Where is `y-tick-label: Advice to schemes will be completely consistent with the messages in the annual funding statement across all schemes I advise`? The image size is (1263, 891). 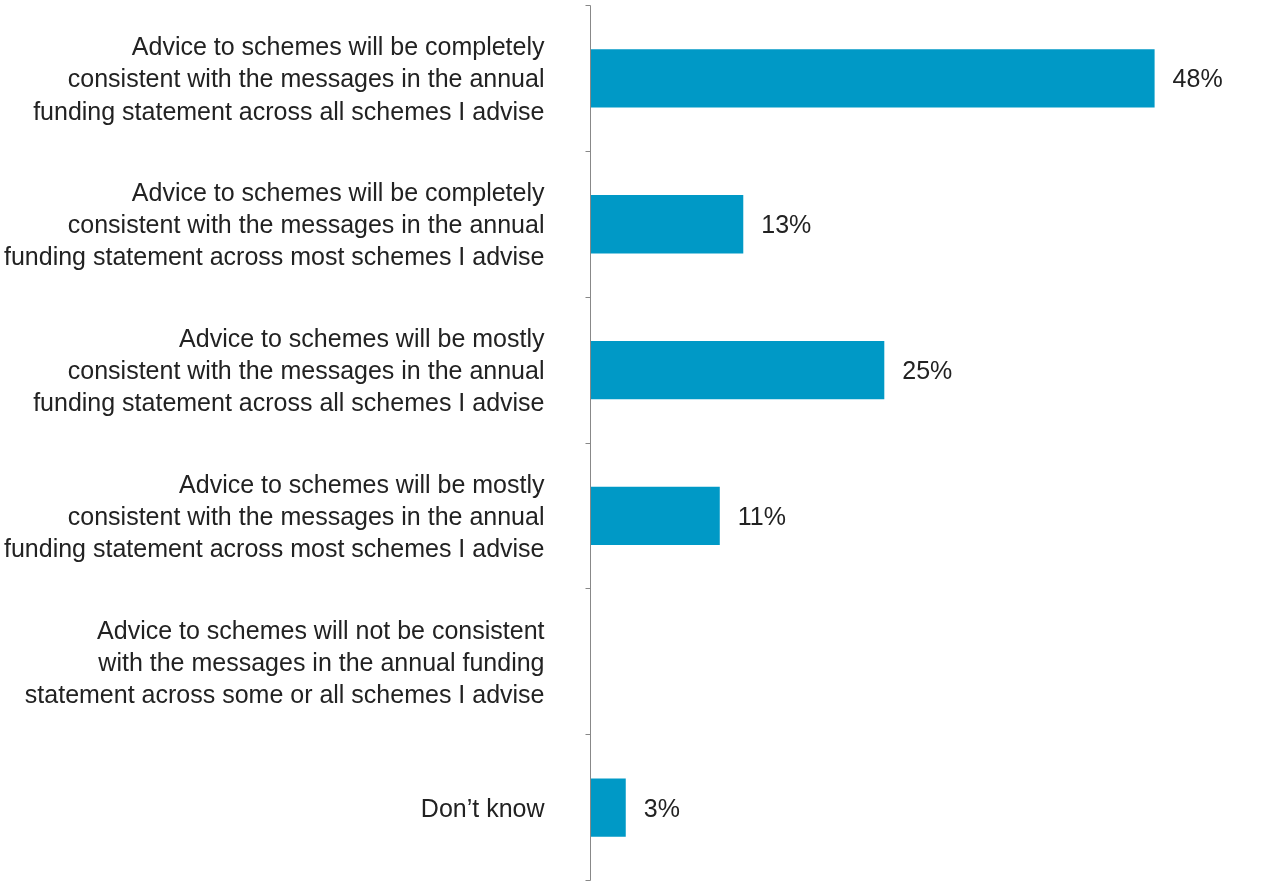
y-tick-label: Advice to schemes will be completely consistent with the messages in the annual funding statement across all schemes I advise is located at coordinates (289, 78).